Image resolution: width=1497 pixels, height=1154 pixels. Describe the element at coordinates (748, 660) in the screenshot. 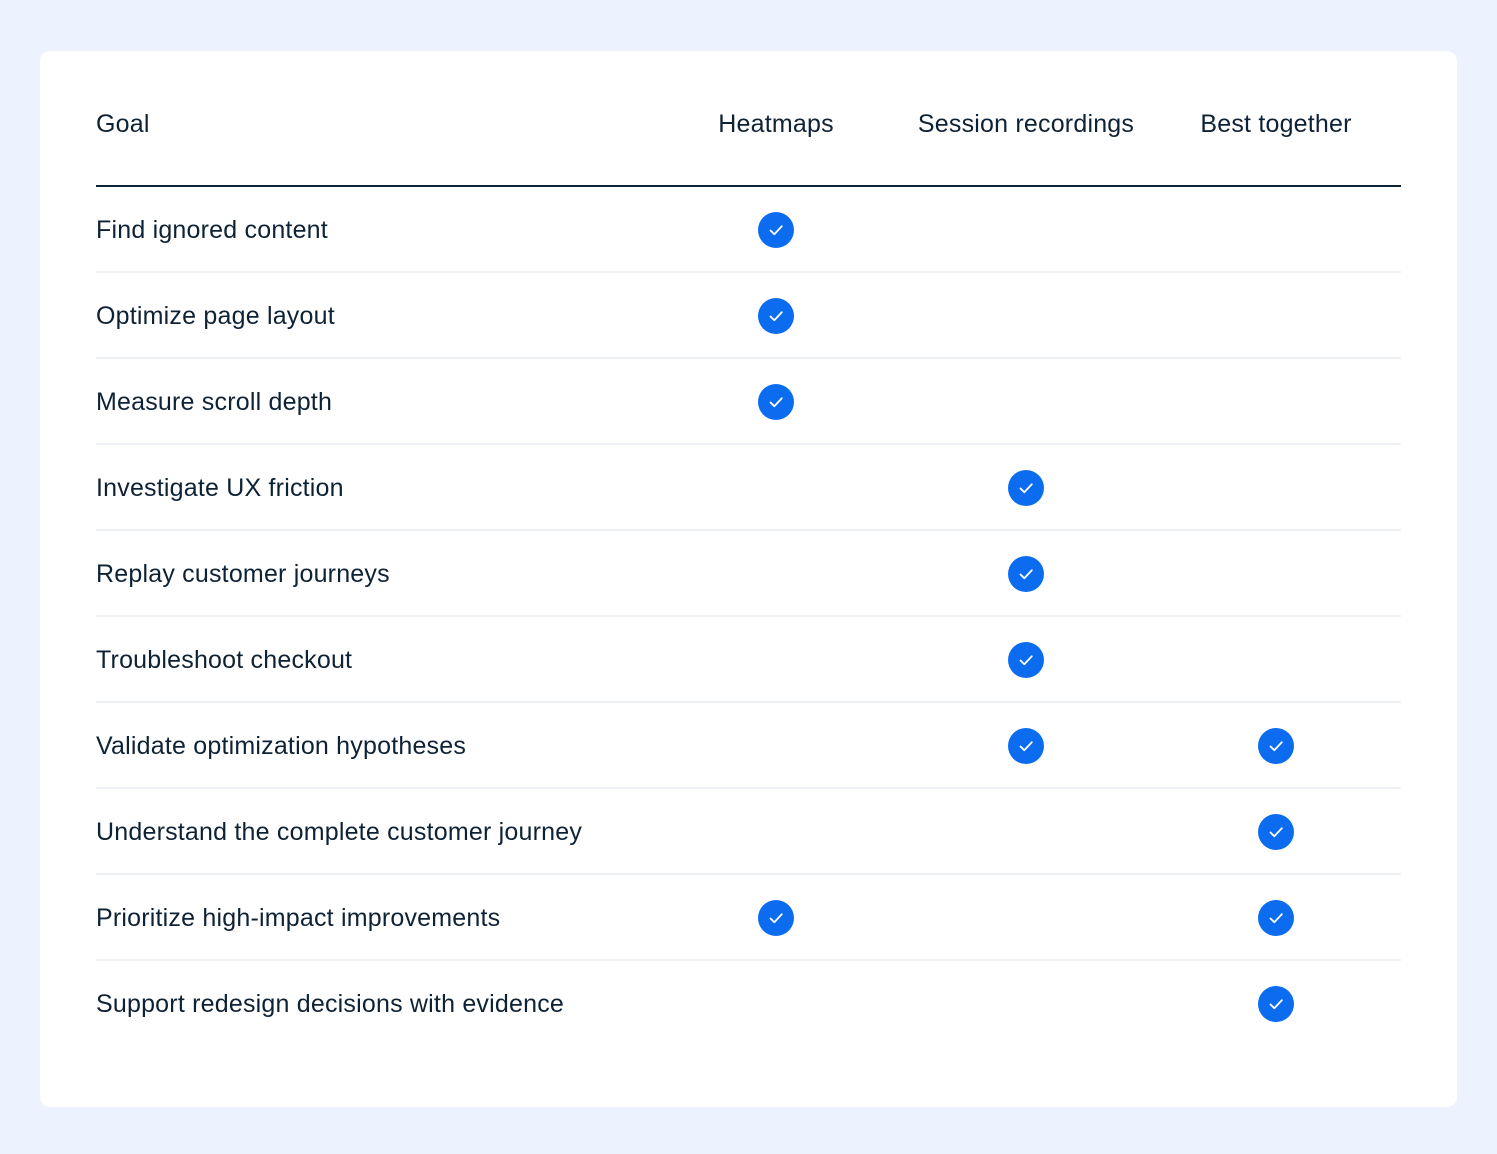

I see `table-row: Troubleshoot checkout` at that location.